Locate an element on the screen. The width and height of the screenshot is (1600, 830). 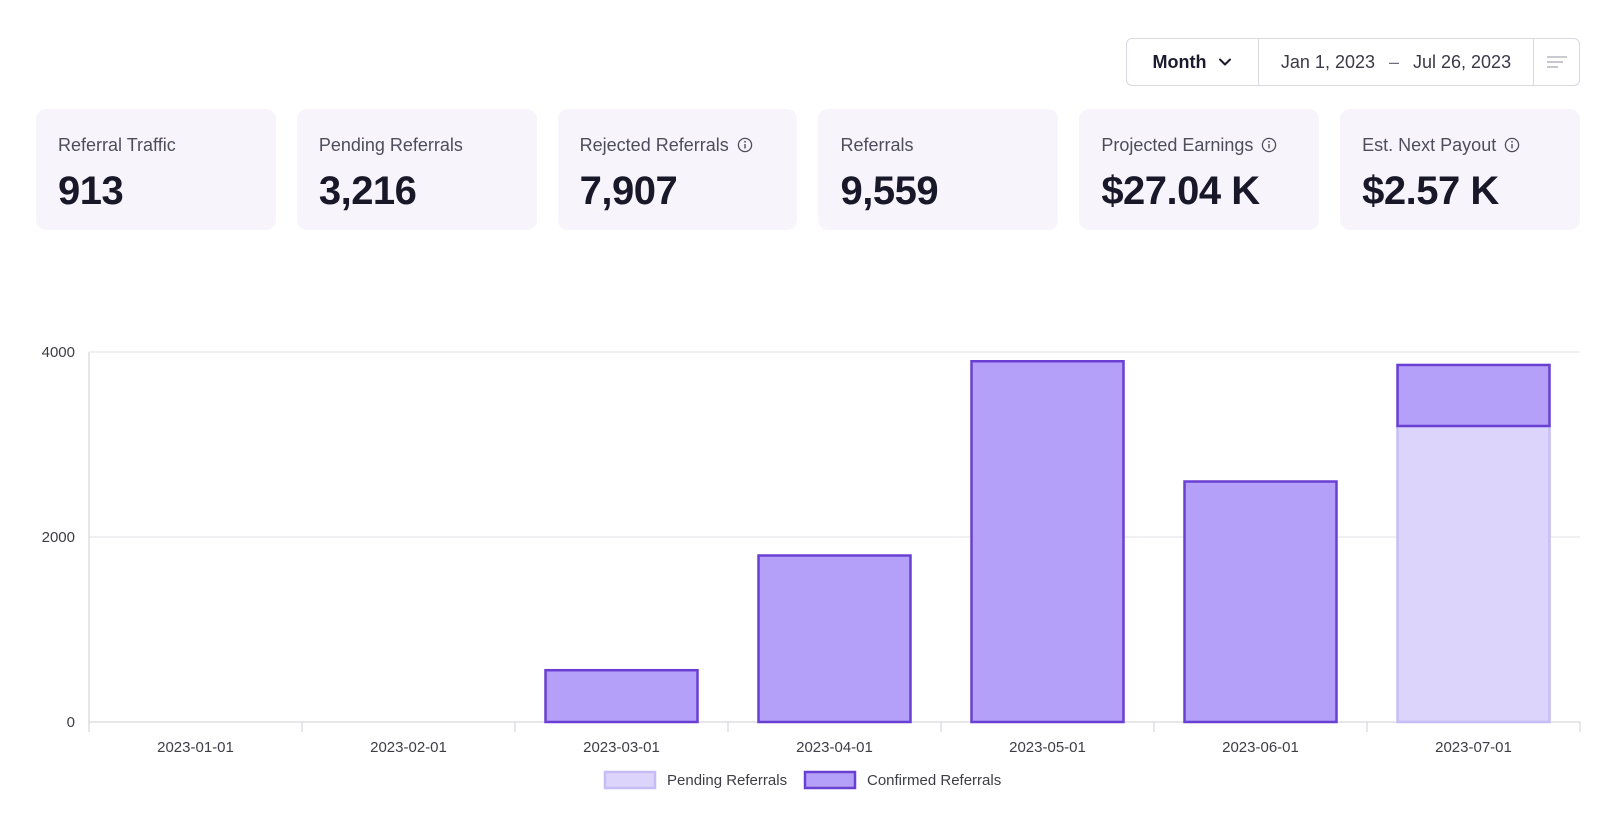
card-value: 3,216 is located at coordinates (367, 191).